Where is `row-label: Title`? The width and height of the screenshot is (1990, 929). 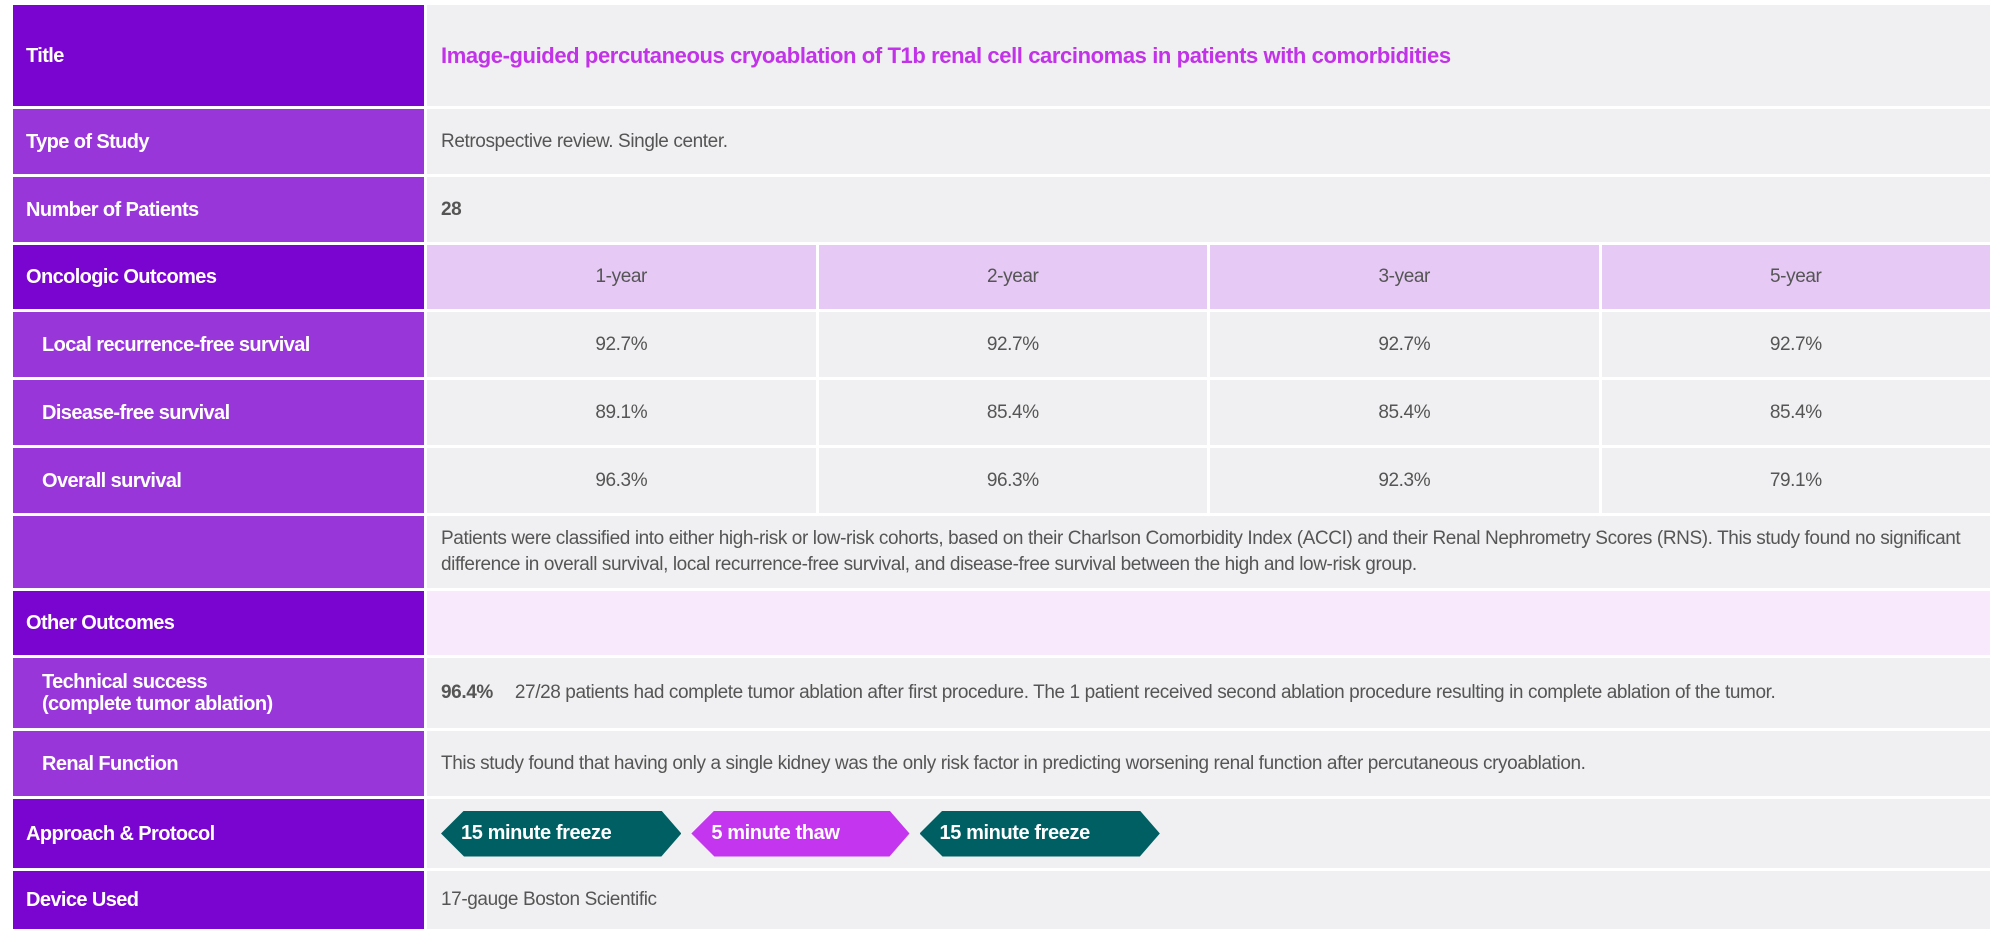
row-label: Title is located at coordinates (218, 55).